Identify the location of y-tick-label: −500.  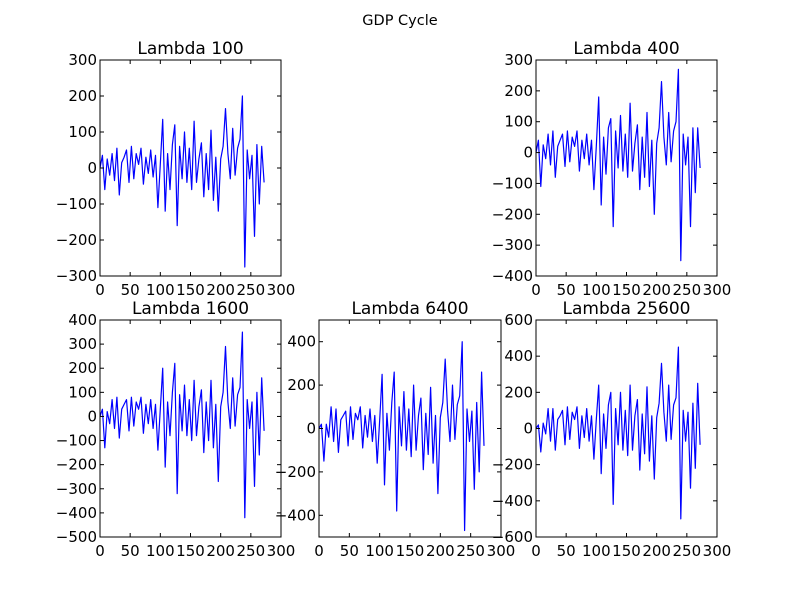
(76, 537).